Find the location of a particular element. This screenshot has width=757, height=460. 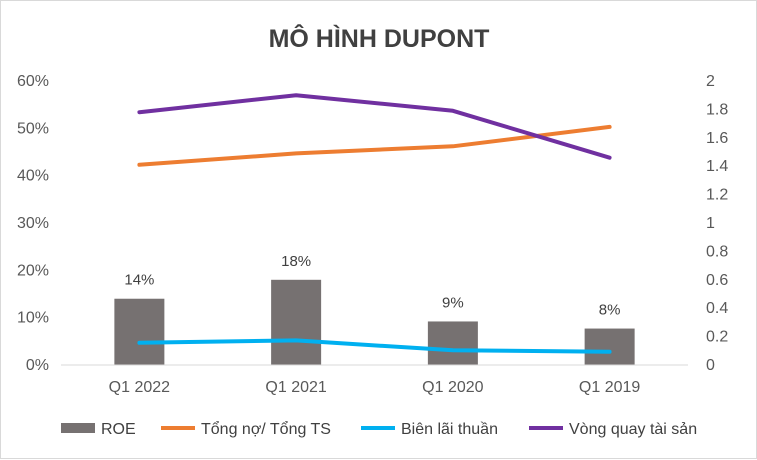

right-tick-label: 1.6 is located at coordinates (717, 138).